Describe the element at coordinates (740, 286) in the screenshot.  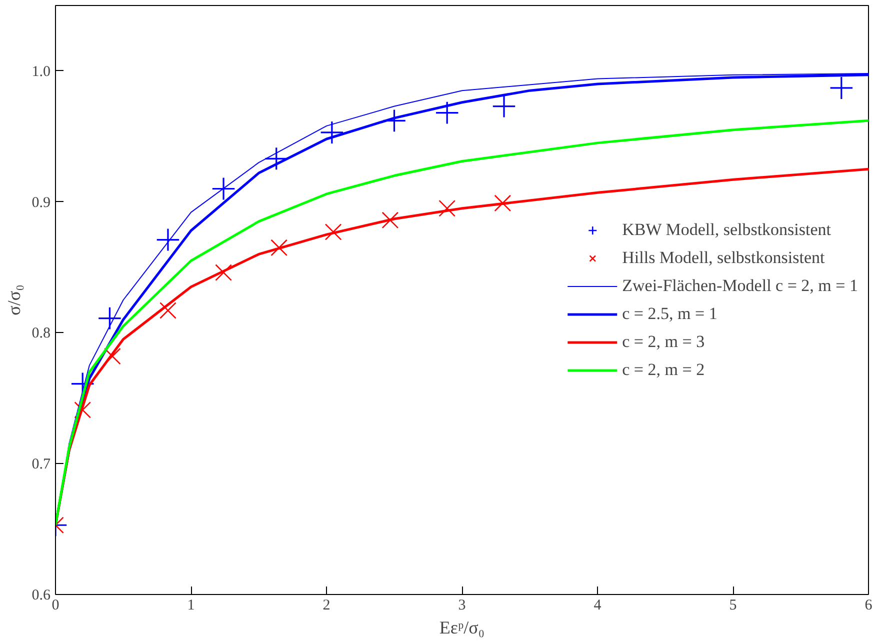
I see `legend-label: Zwei-Flächen-Modell c = 2, m = 1` at that location.